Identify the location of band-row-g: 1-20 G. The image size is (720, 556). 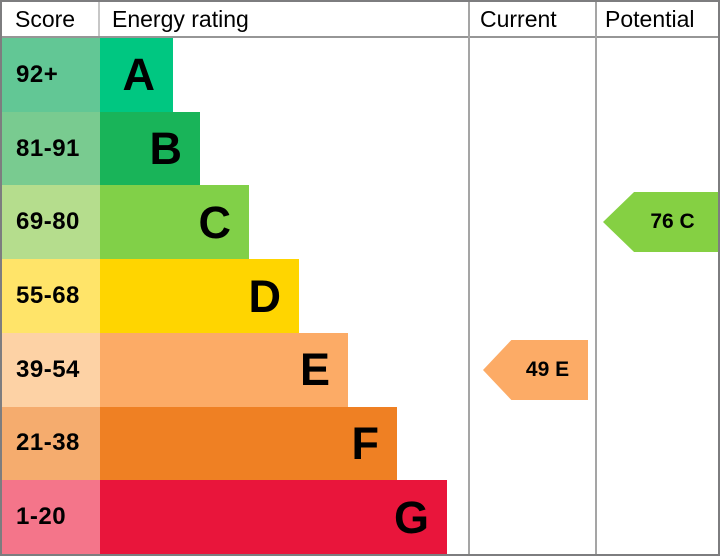
(360, 517).